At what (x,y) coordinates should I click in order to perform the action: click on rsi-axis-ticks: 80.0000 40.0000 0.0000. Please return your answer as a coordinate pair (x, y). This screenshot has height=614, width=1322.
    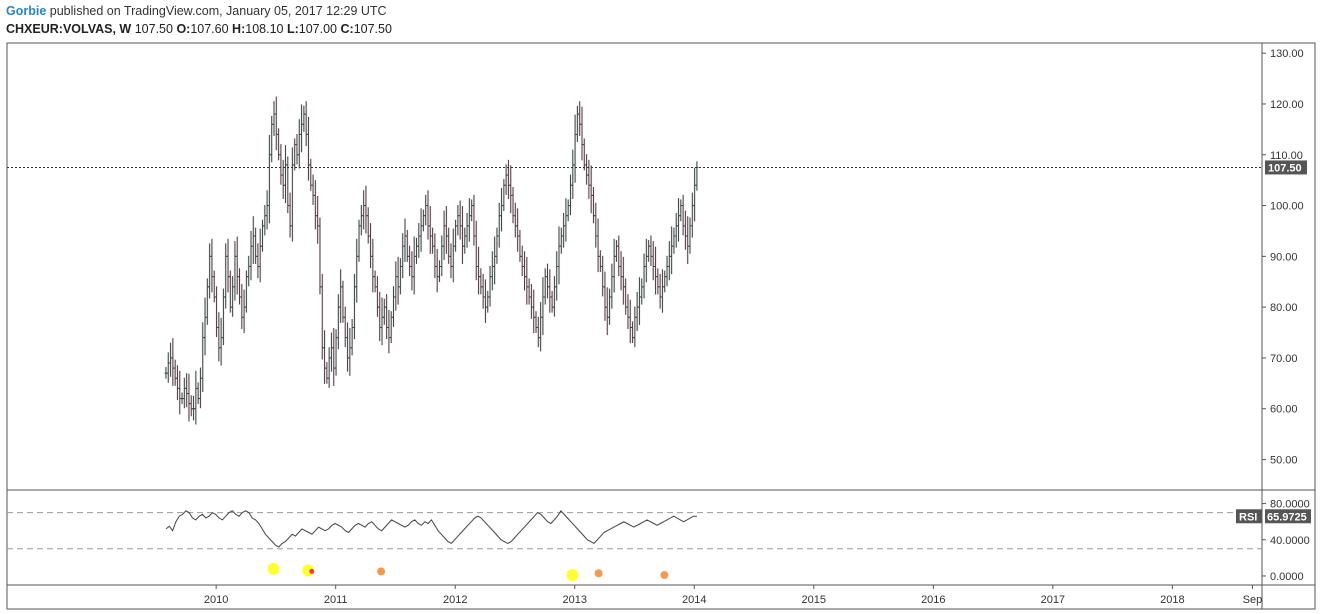
    Looking at the image, I should click on (1286, 541).